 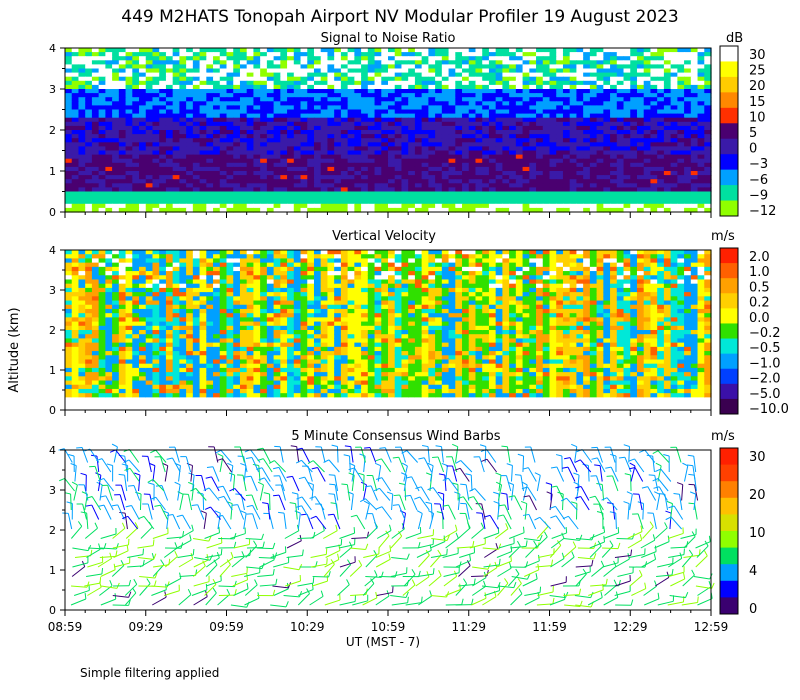 I want to click on snr-cbar-swatch, so click(x=729, y=162).